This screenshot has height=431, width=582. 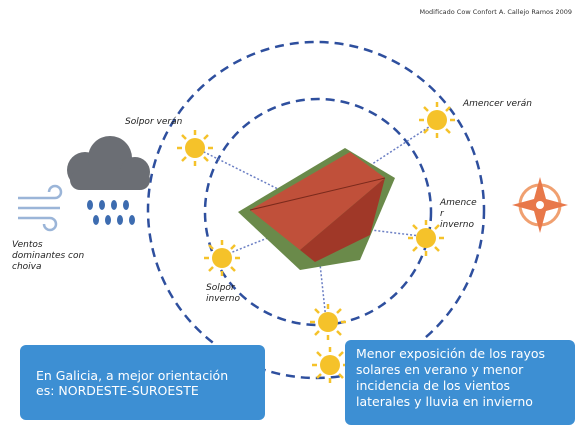 I want to click on label-line: r, so click(x=442, y=214).